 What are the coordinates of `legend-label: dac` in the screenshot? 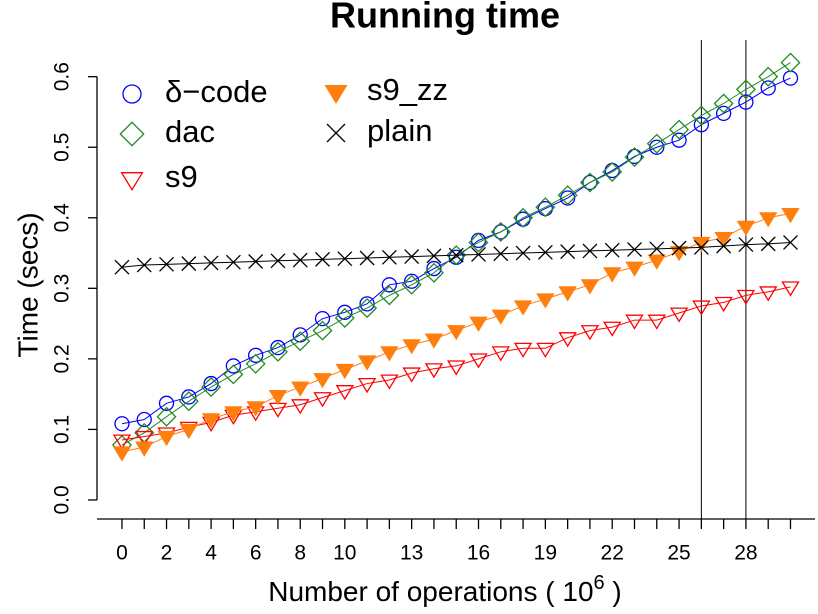 It's located at (190, 131).